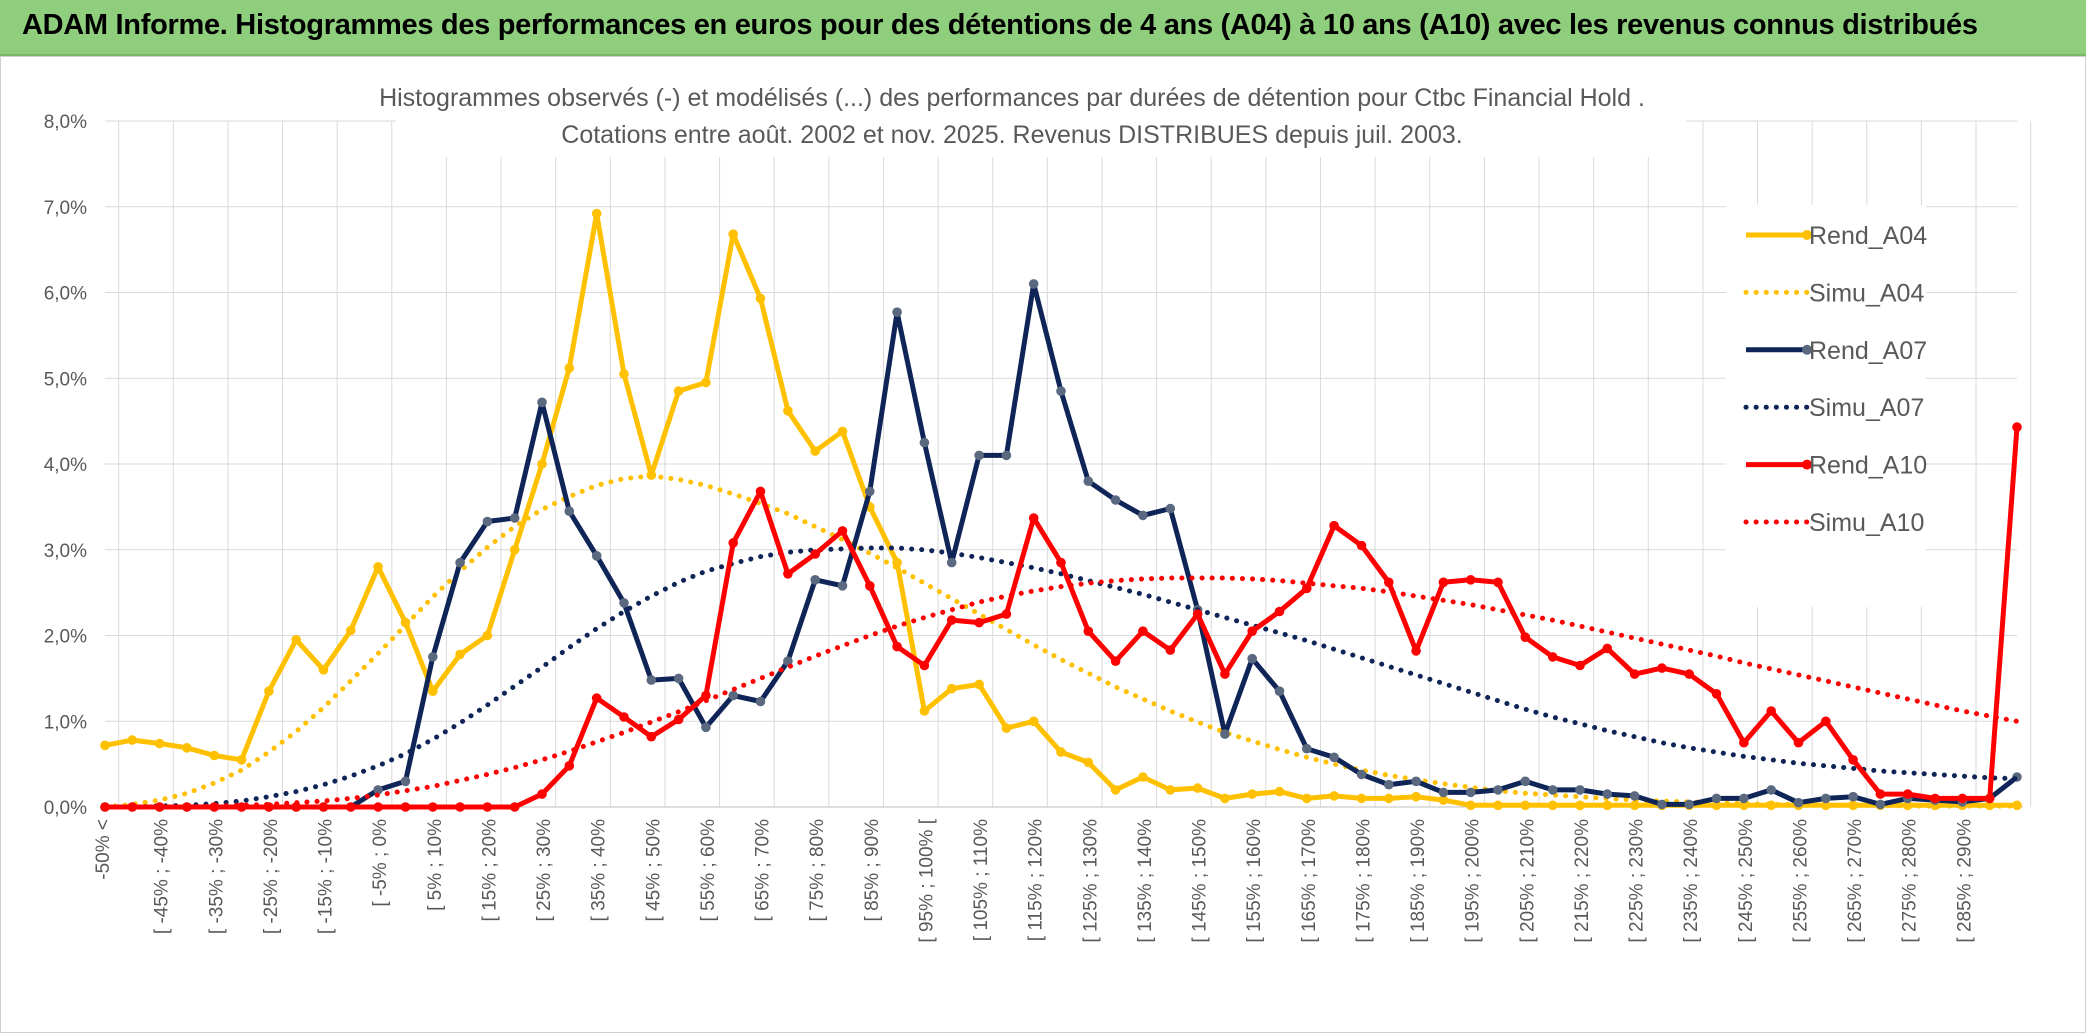 The width and height of the screenshot is (2086, 1033). What do you see at coordinates (65, 722) in the screenshot?
I see `y-tick-label: 1,0%` at bounding box center [65, 722].